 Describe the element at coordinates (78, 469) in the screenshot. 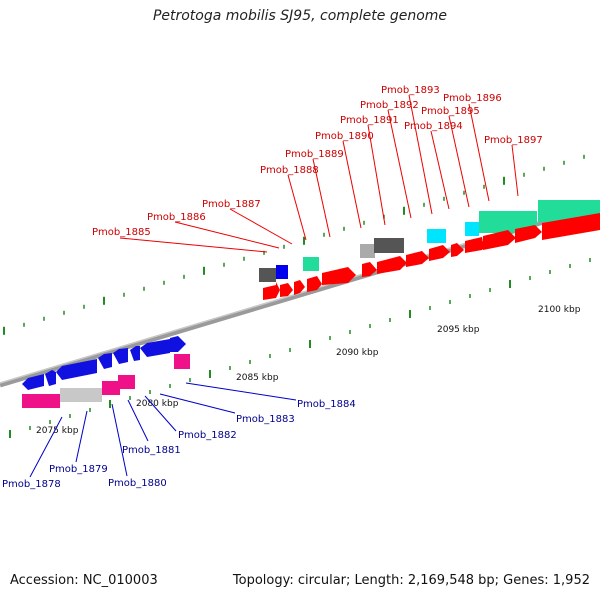

I see `gene-label: Pmob_1879` at that location.